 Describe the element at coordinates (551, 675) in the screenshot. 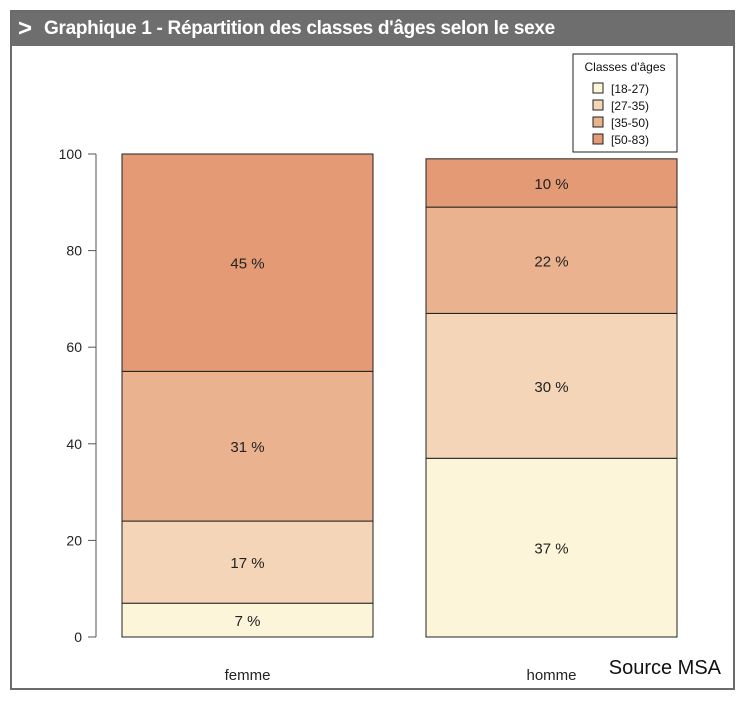

I see `x-tick-label: homme` at that location.